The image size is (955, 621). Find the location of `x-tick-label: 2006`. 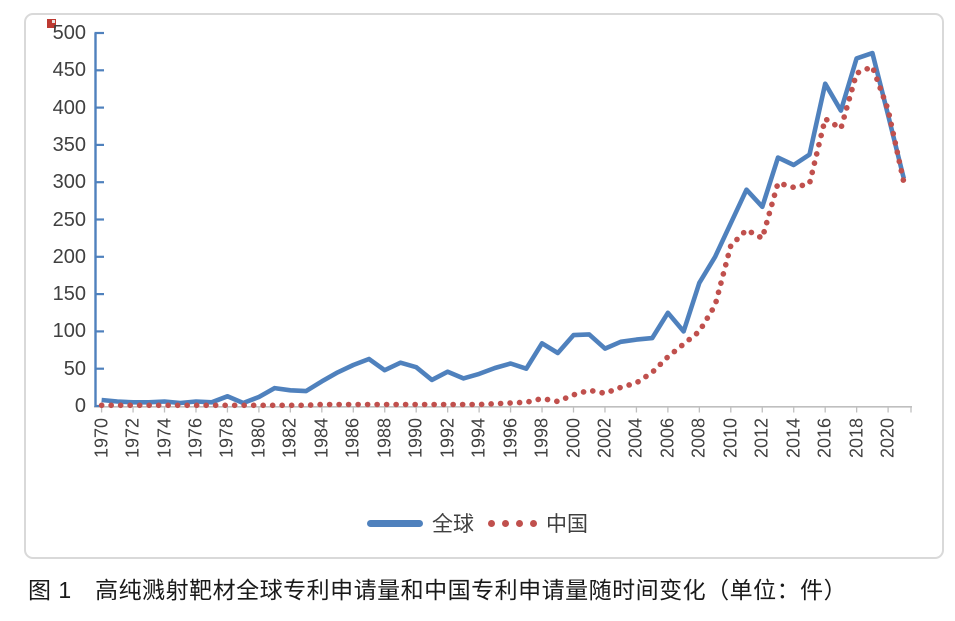

x-tick-label: 2006 is located at coordinates (667, 438).